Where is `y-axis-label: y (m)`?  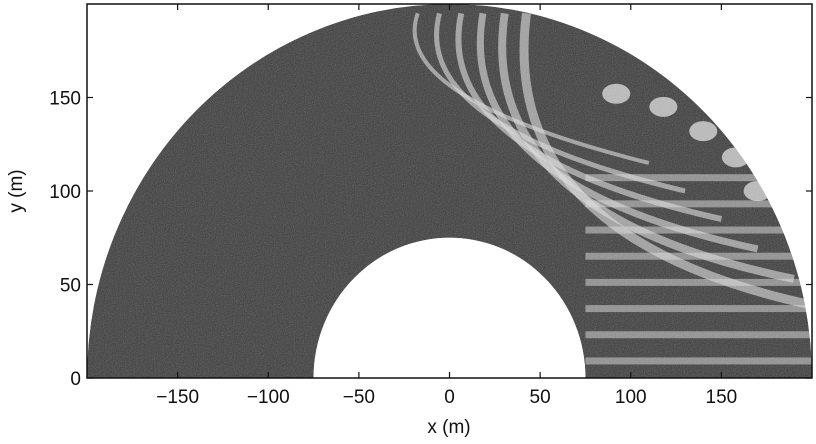
y-axis-label: y (m) is located at coordinates (16, 190).